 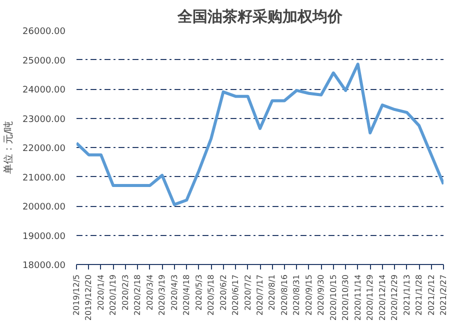 What do you see at coordinates (44, 207) in the screenshot?
I see `y-tick-label: 20000.00` at bounding box center [44, 207].